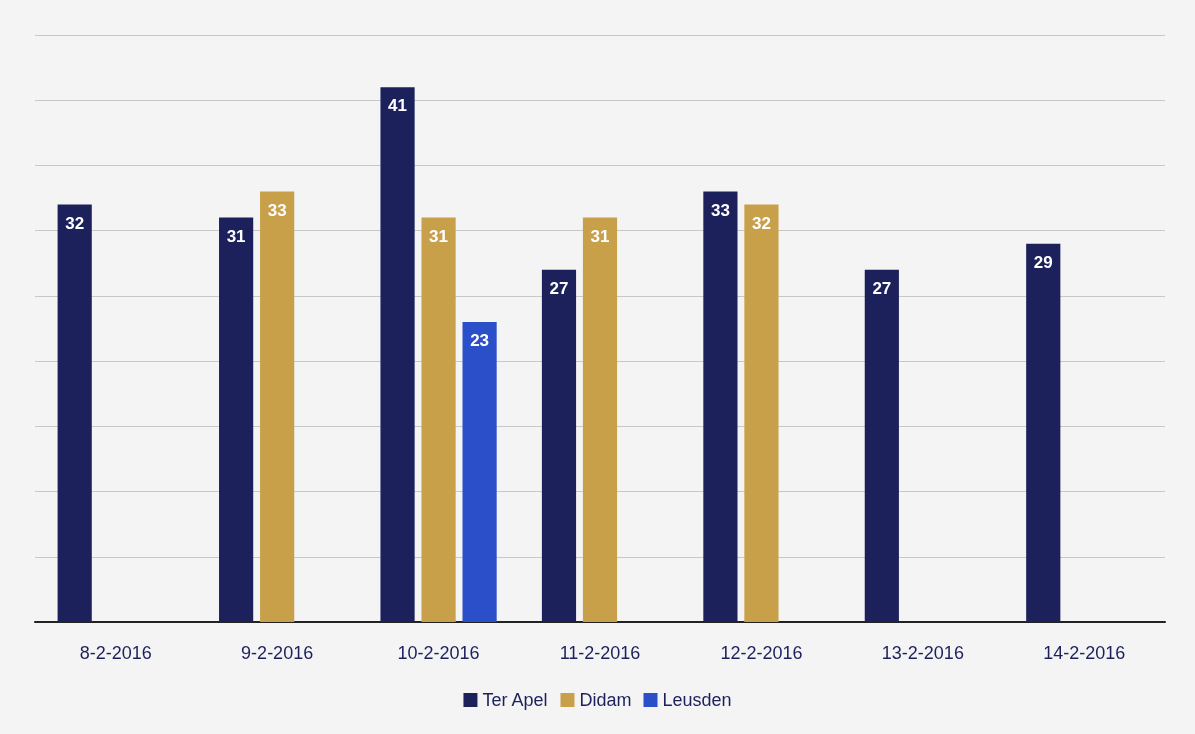 The image size is (1195, 734). I want to click on x-tick-label: 9-2-2016, so click(277, 653).